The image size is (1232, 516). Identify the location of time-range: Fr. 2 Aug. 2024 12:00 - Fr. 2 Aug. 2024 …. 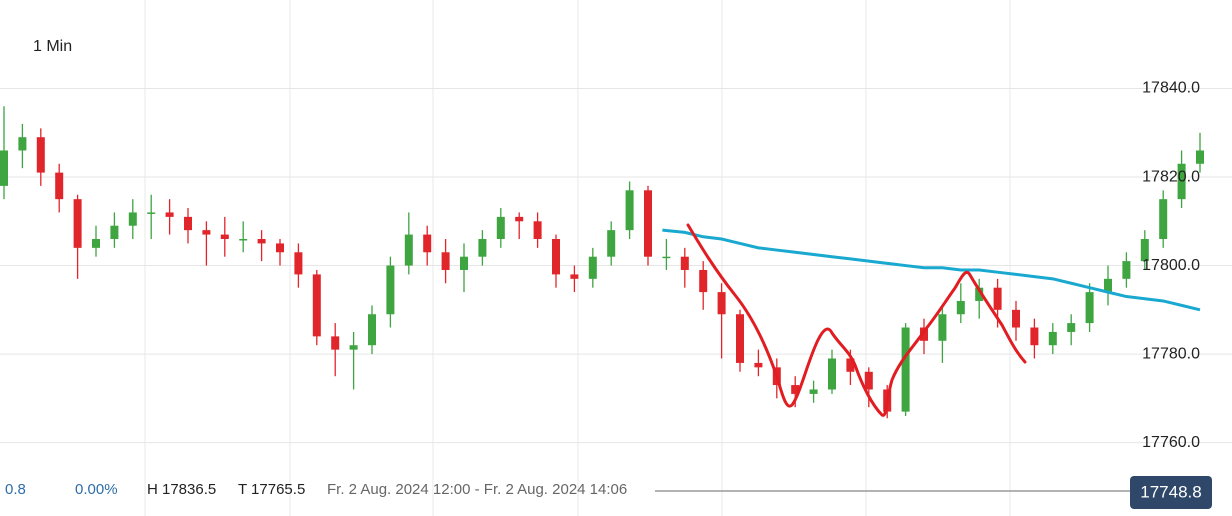
(477, 489).